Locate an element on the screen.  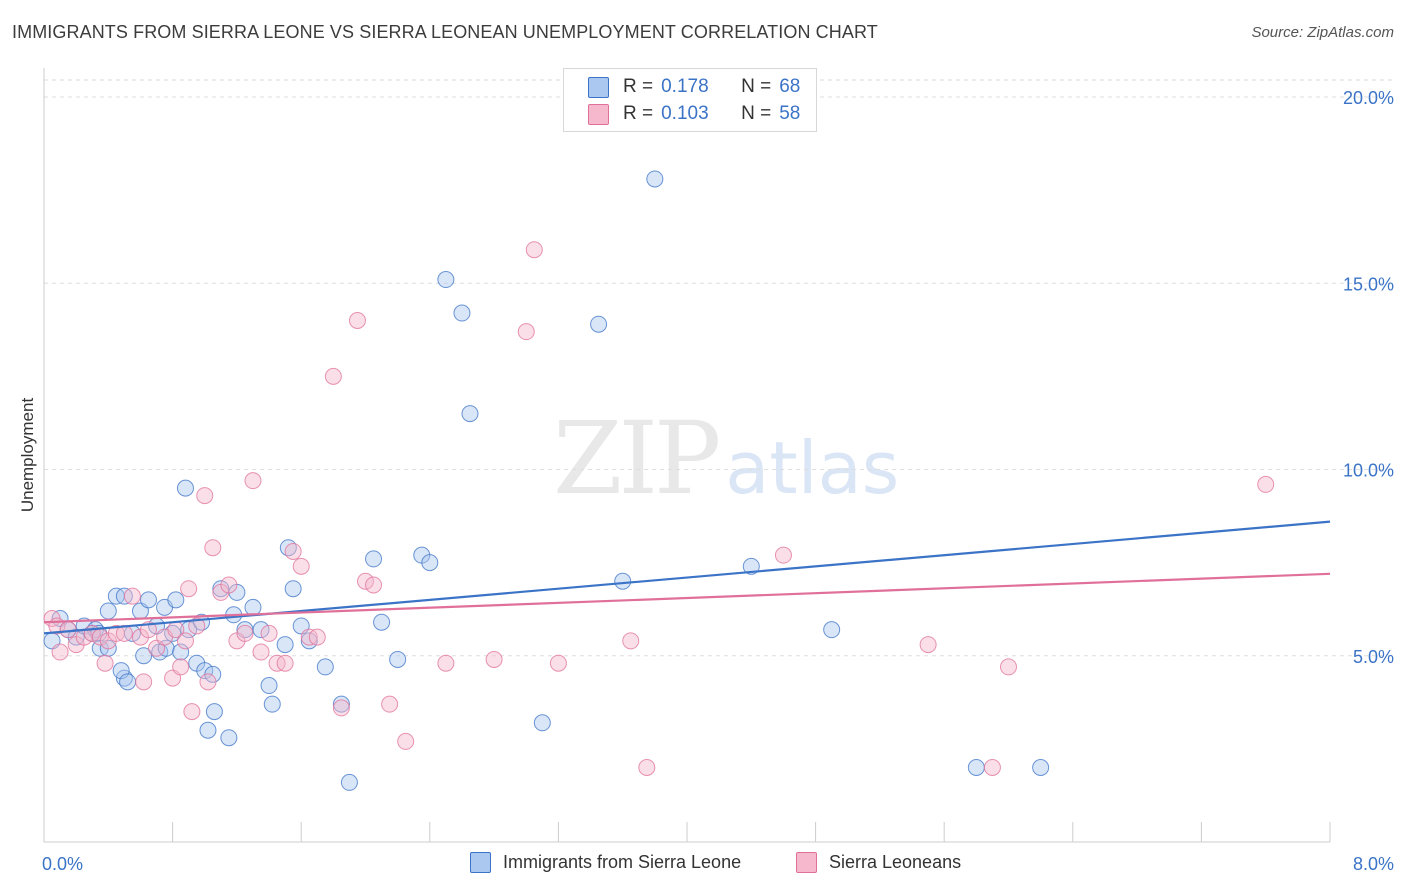
watermark-zip: ZIP is located at coordinates (637, 458).